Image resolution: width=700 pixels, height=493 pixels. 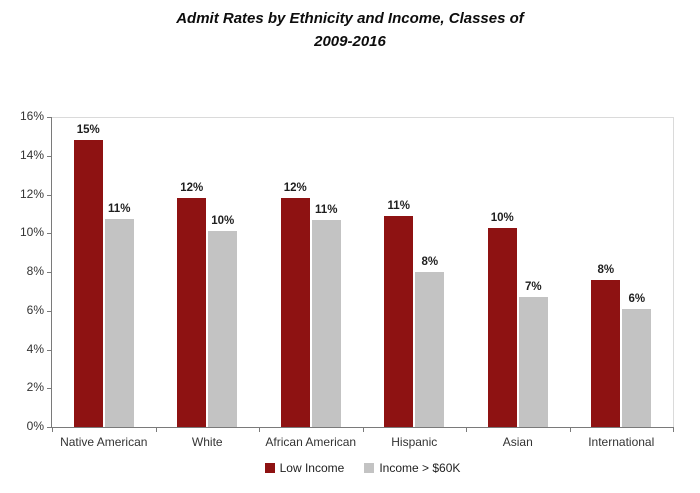 I want to click on bar-value-label-income-60k-asian: 7%, so click(x=533, y=287).